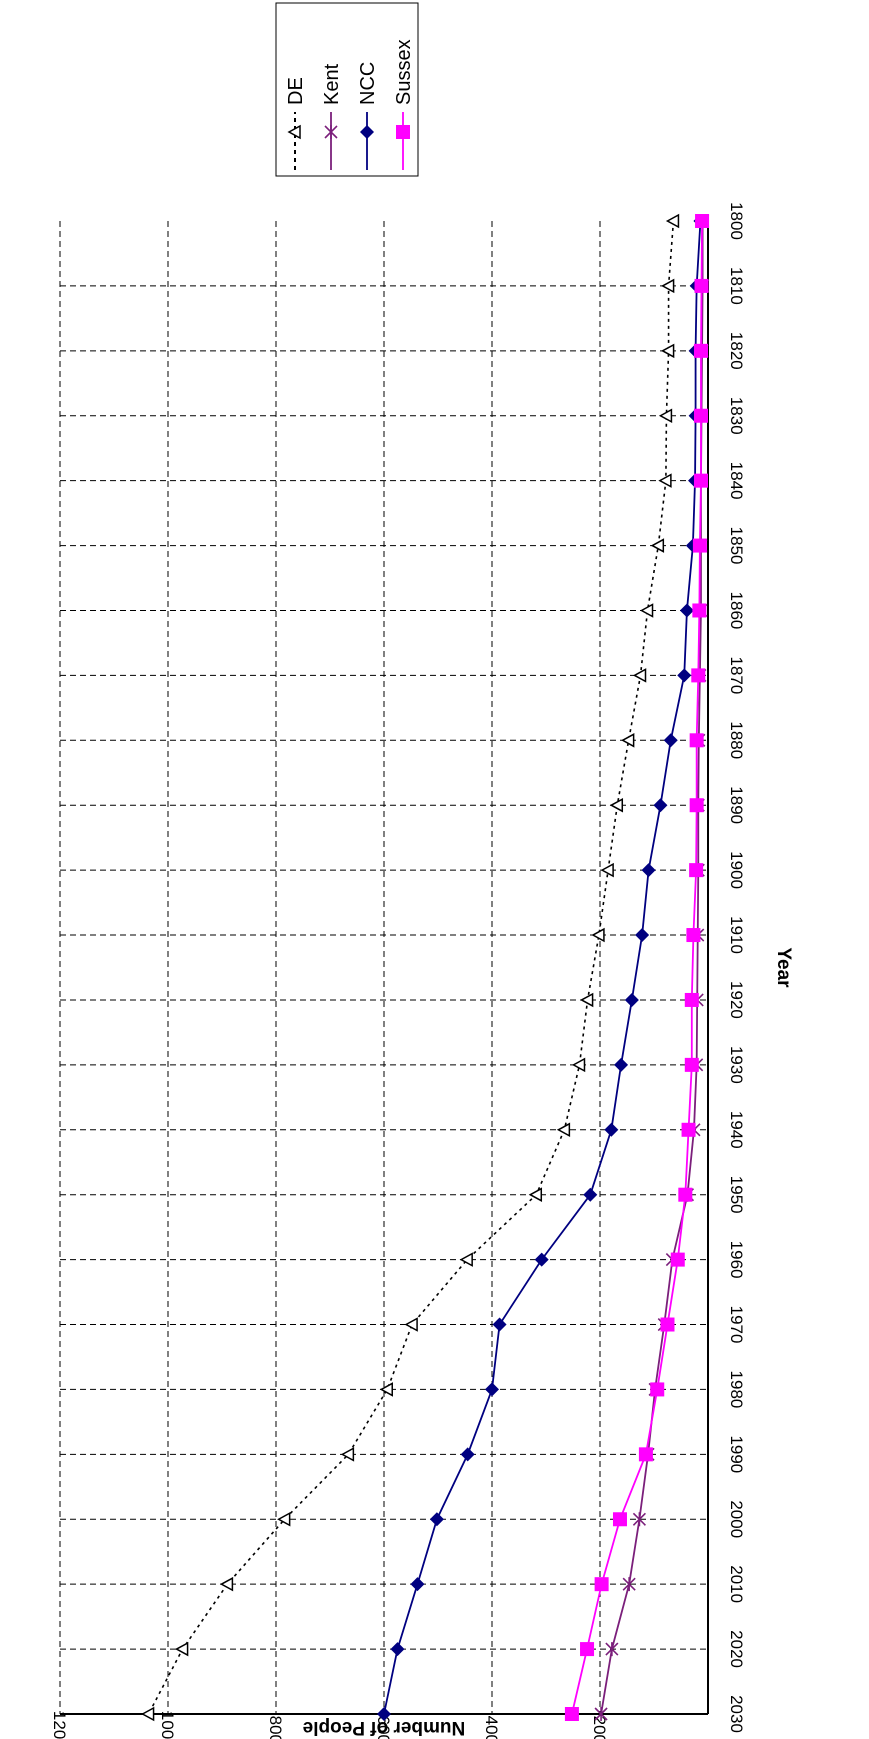 The image size is (869, 1739). What do you see at coordinates (736, 740) in the screenshot?
I see `x-tick-label: 1880` at bounding box center [736, 740].